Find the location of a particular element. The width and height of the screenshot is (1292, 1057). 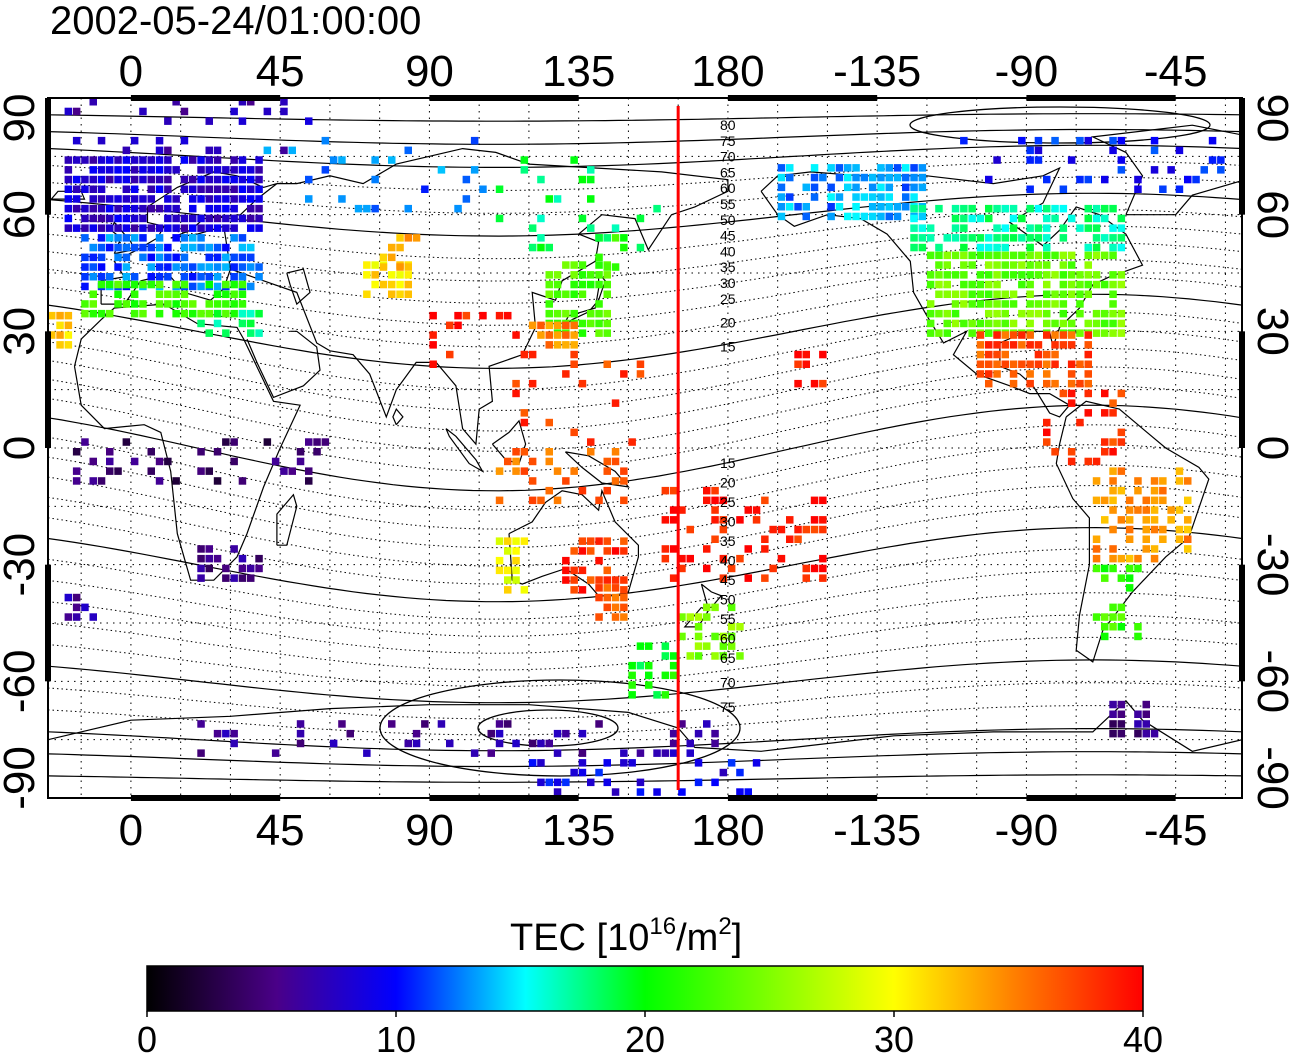

frame-bar-right is located at coordinates (1242, 156).